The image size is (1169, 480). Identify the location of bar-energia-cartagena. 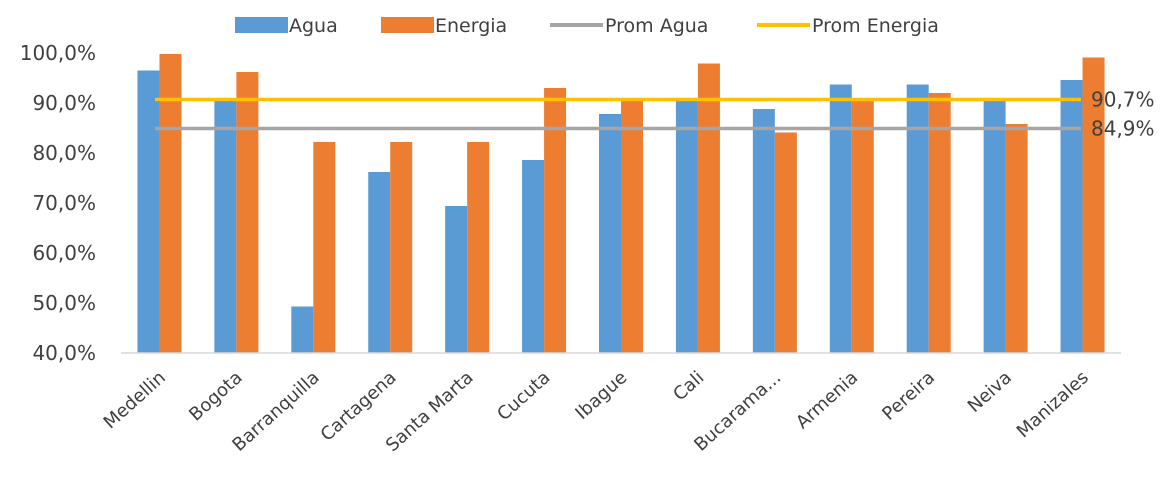
(401, 247).